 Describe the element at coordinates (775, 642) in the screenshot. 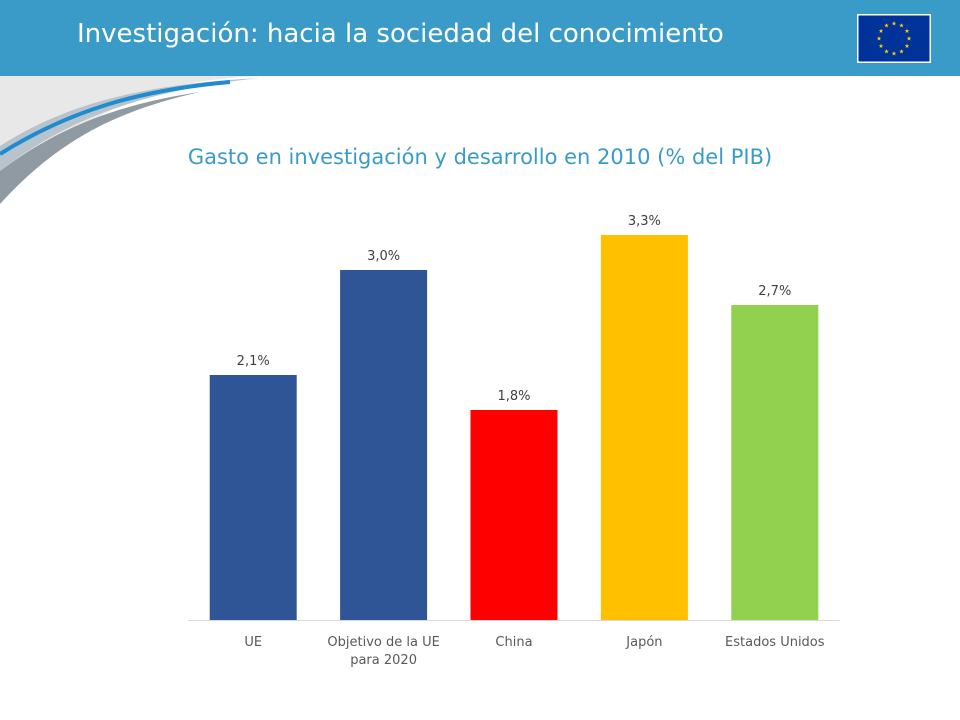

I see `category-label: Estados Unidos` at that location.